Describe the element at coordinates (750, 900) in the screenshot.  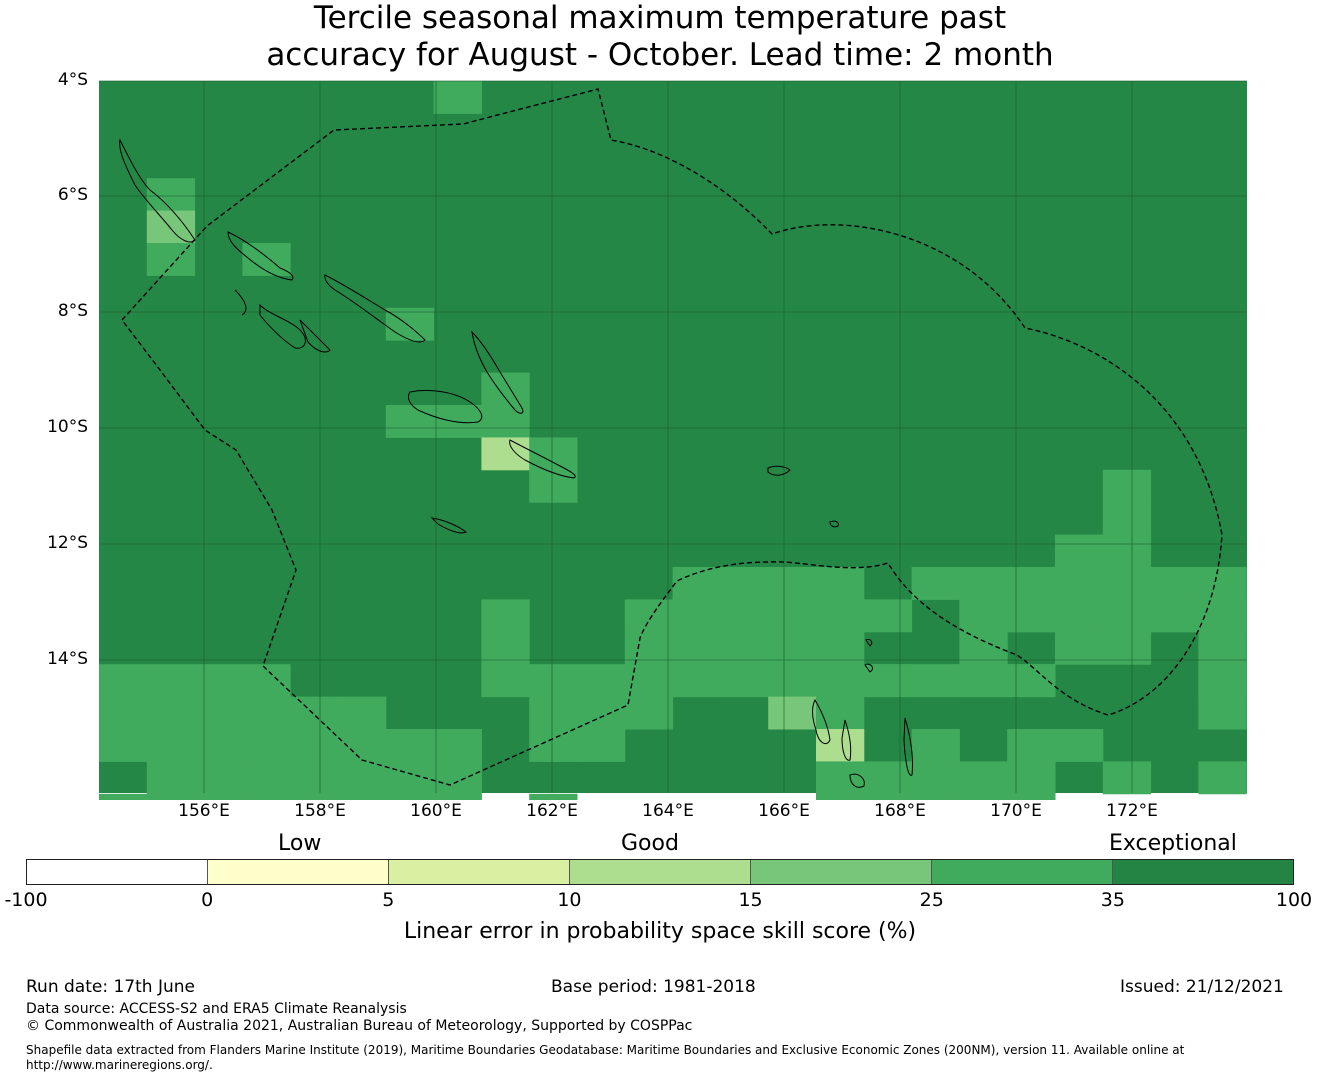
I see `colorbar-tick-label: 15` at that location.